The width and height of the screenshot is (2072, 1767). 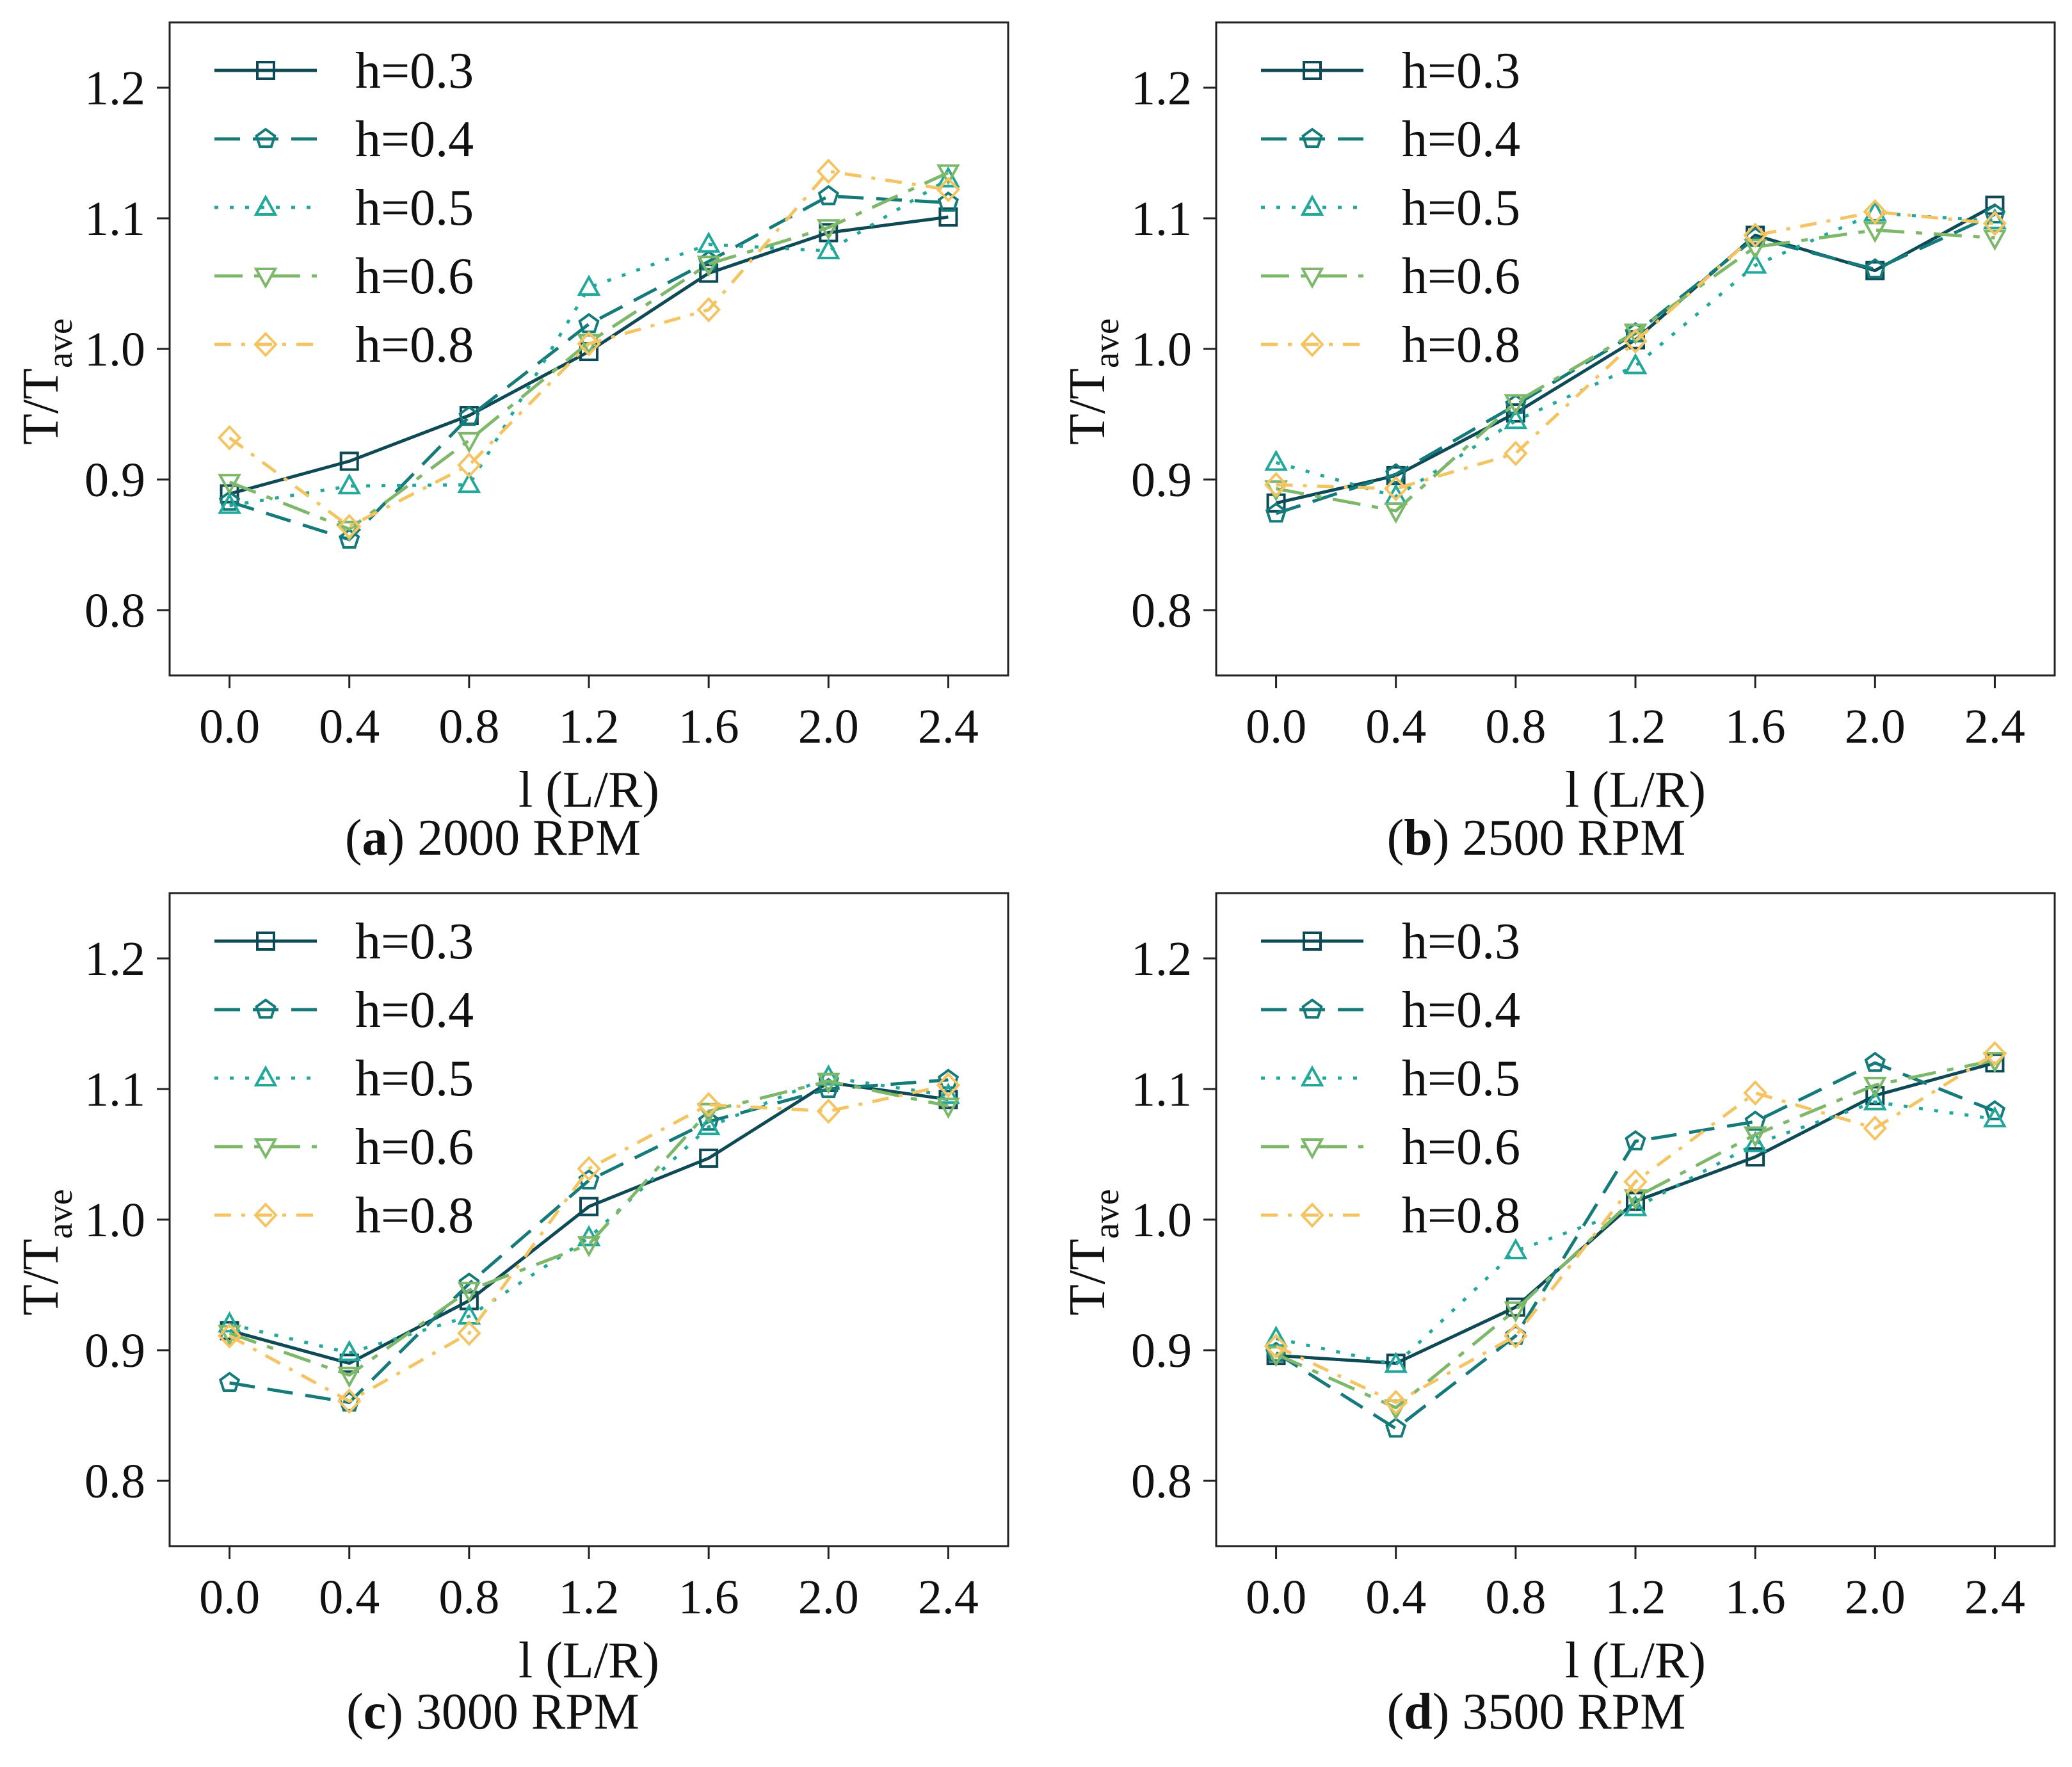 What do you see at coordinates (1161, 1351) in the screenshot?
I see `y-tick-label: 0.9` at bounding box center [1161, 1351].